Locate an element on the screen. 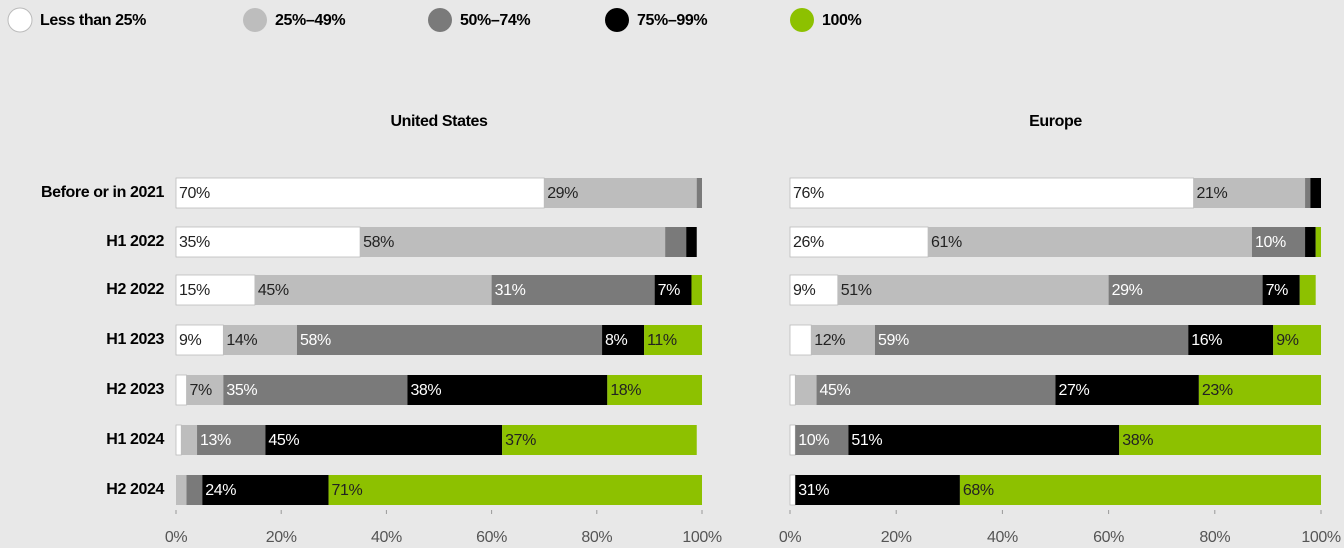  value-label: 70% is located at coordinates (194, 193).